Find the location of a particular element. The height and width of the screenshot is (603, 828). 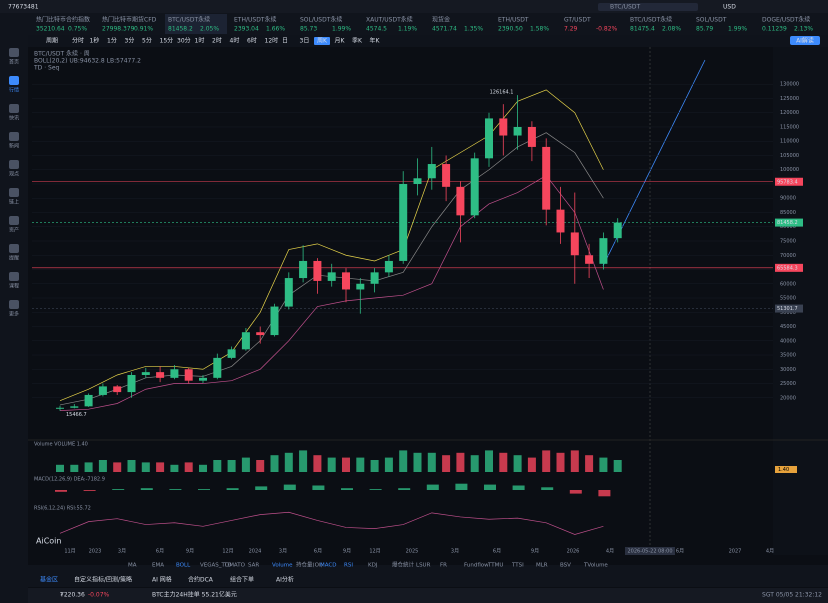

search is located at coordinates (648, 7).